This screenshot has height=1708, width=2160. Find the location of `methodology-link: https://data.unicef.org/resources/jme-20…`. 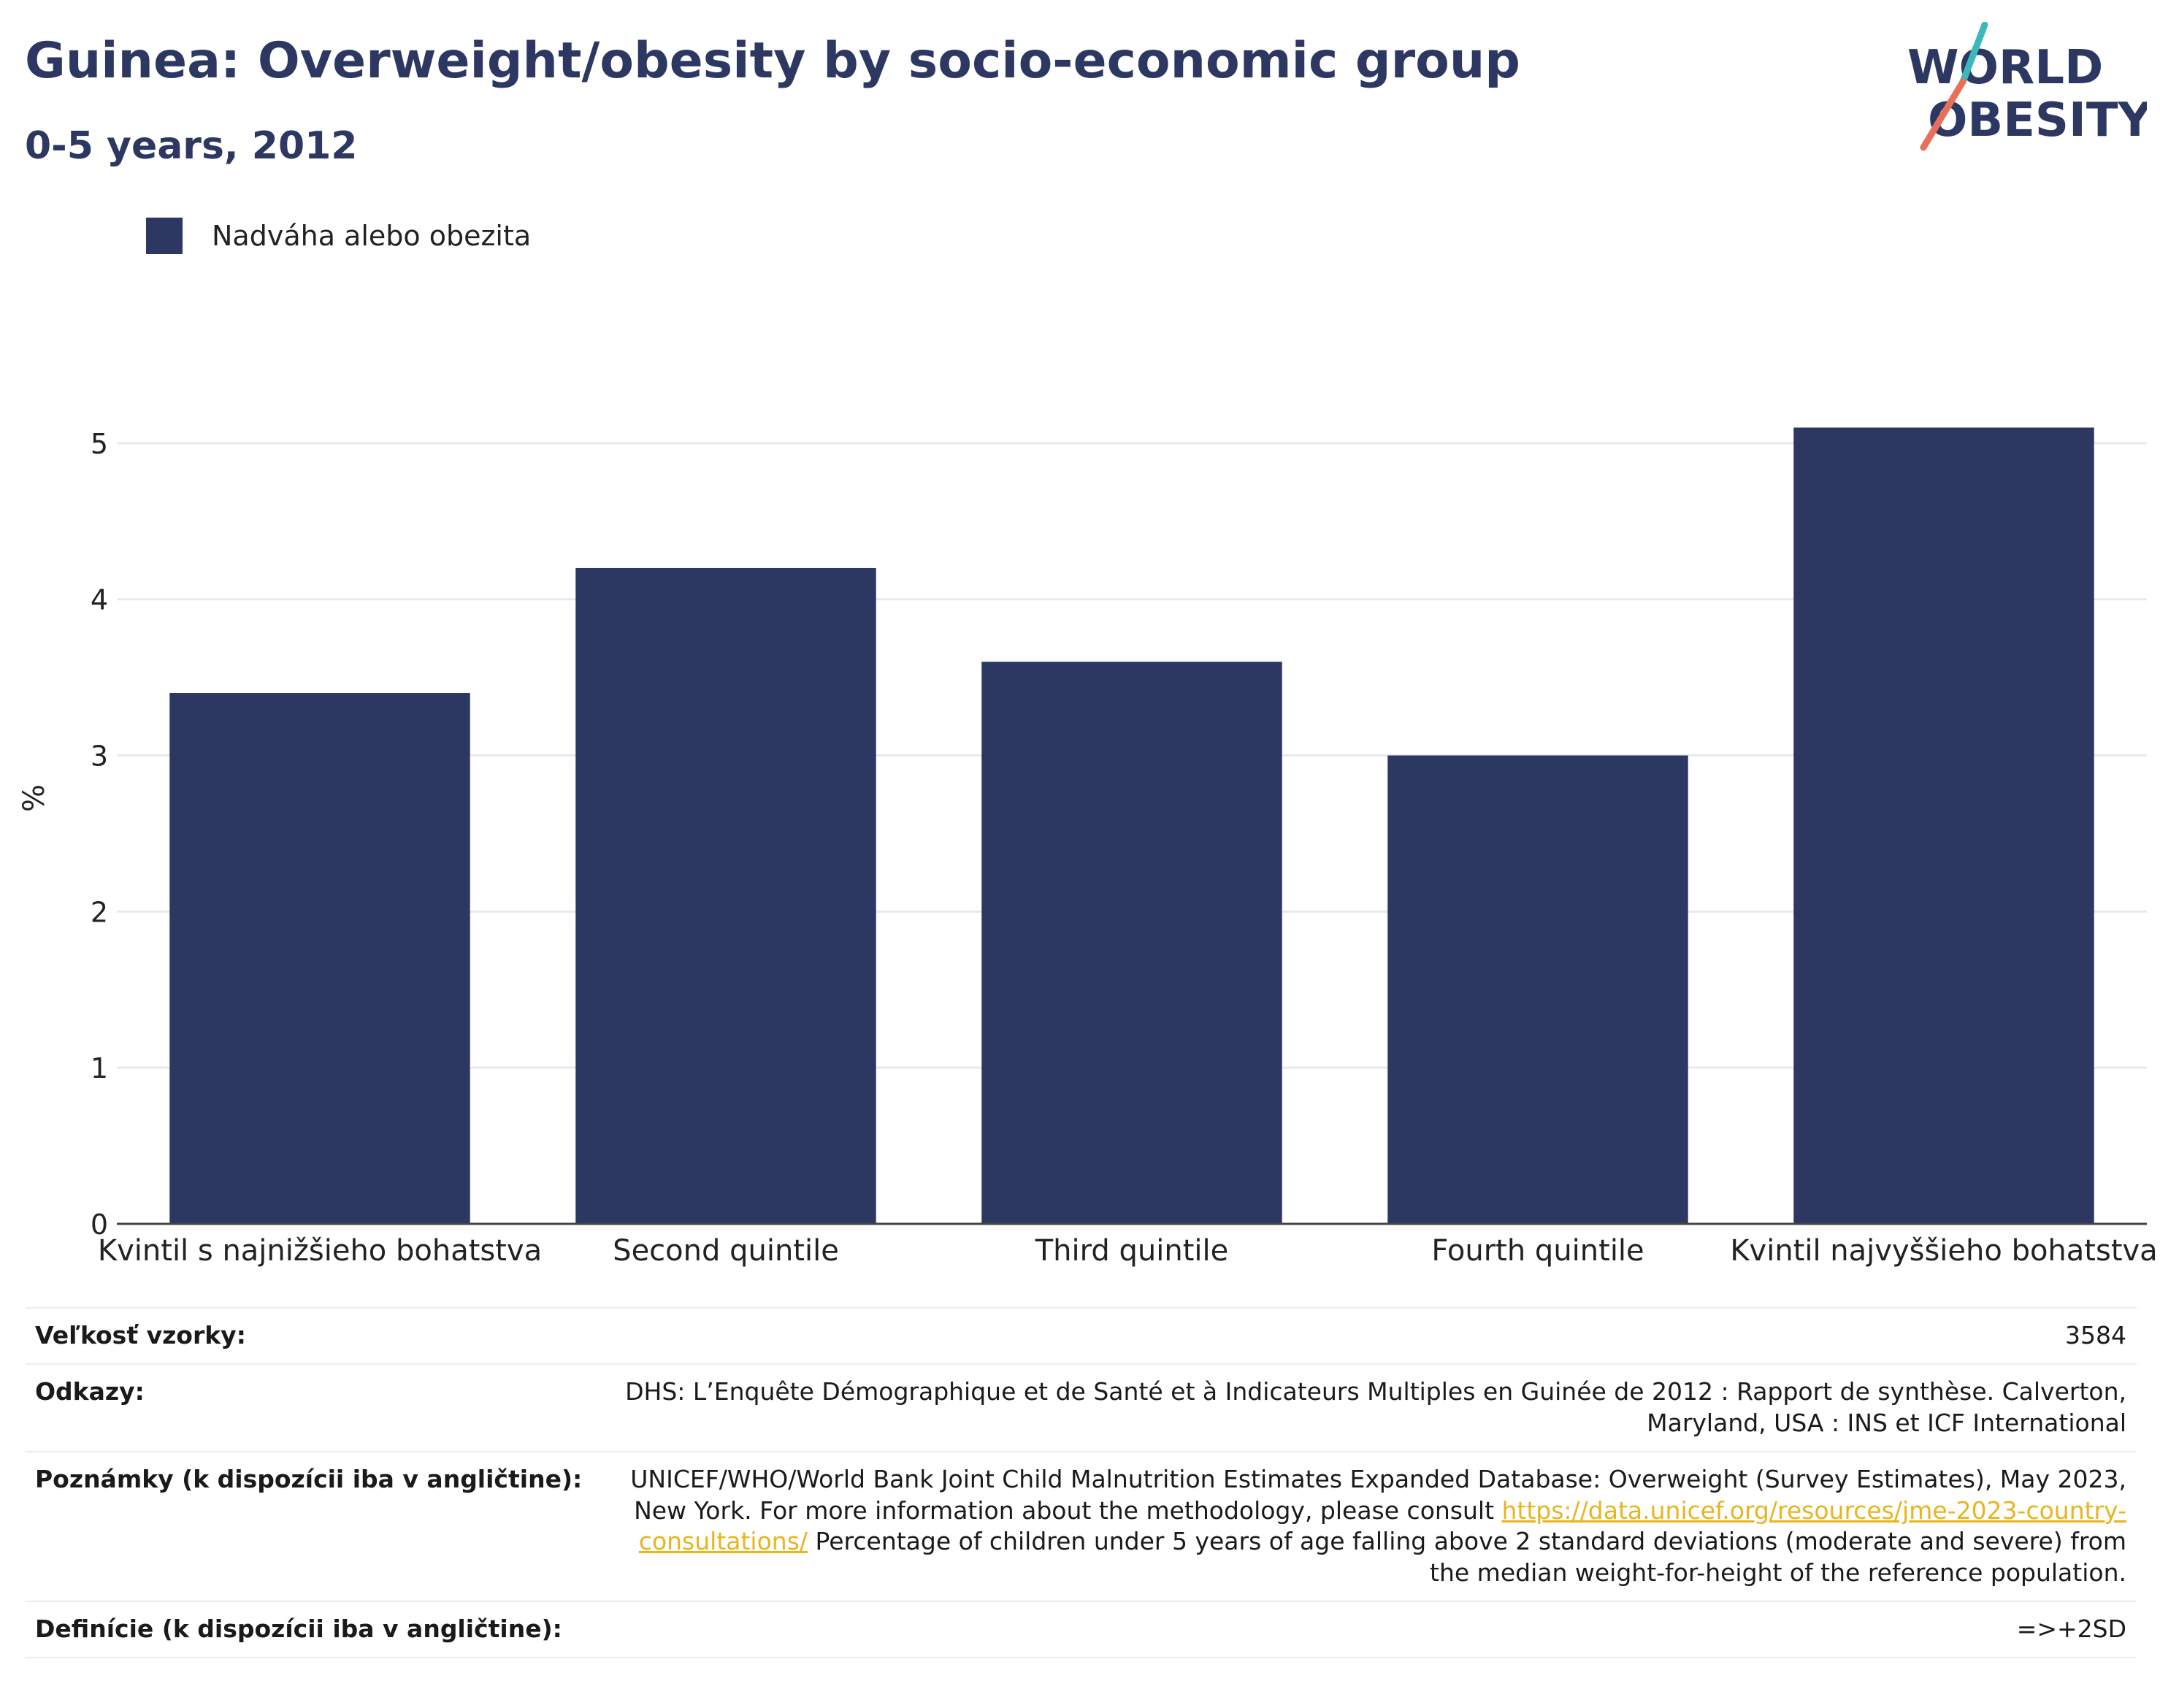

methodology-link: https://data.unicef.org/resources/jme-20… is located at coordinates (1382, 1526).